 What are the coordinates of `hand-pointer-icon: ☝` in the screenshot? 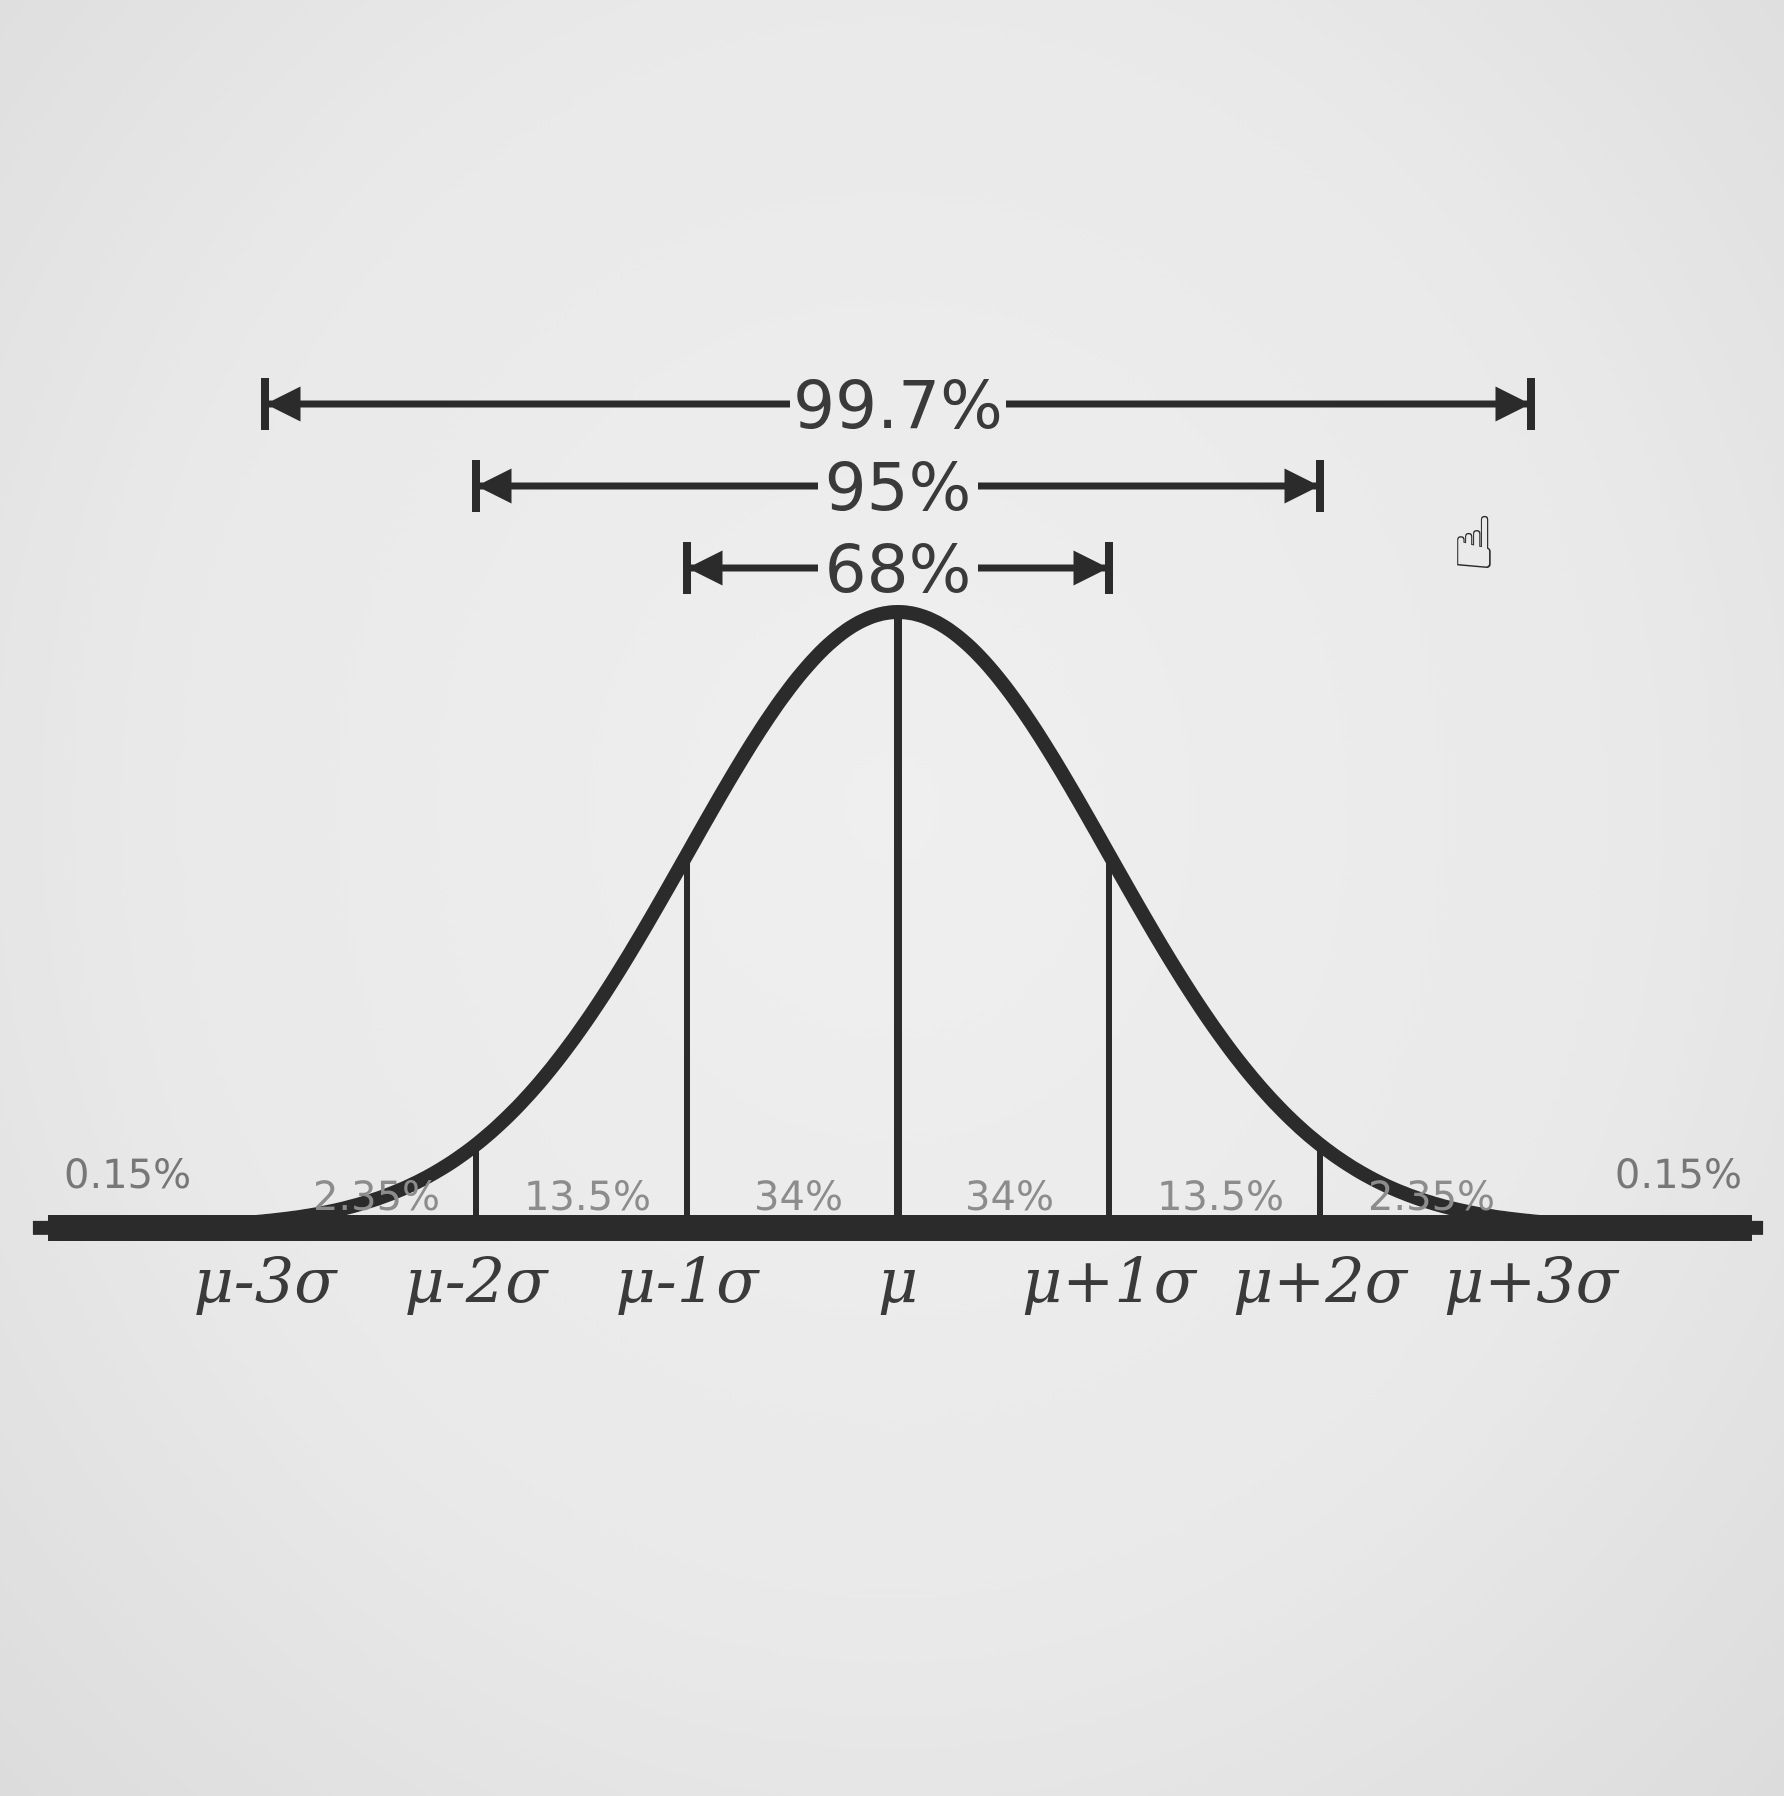 It's located at (1474, 543).